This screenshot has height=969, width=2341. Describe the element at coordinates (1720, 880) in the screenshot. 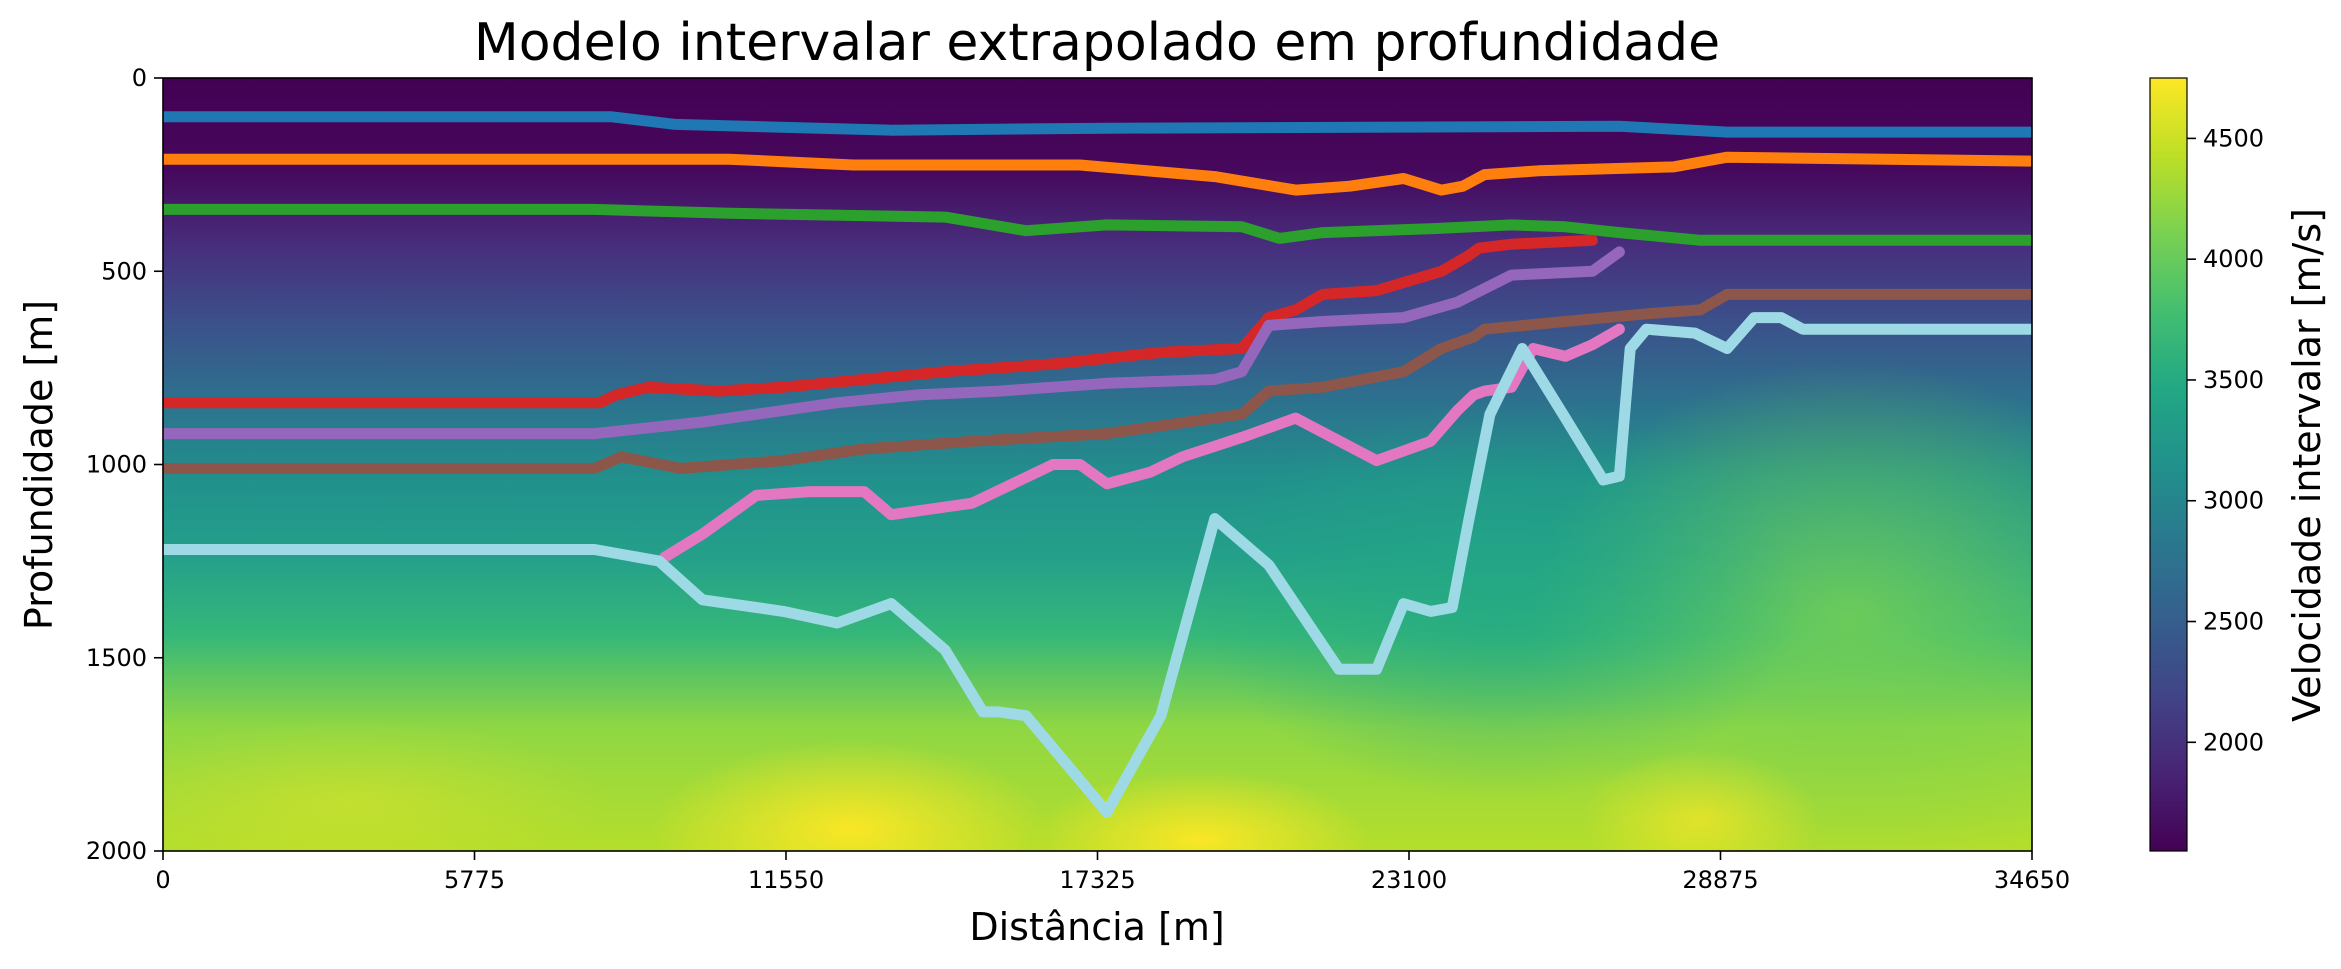

I see `x-tick-label: 28875` at that location.